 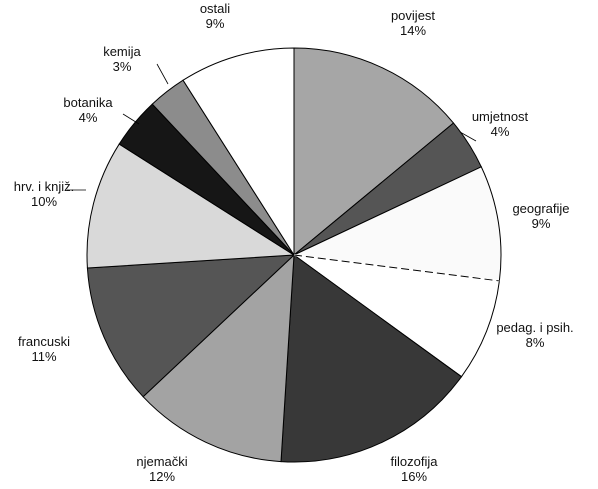 I want to click on pie-slice-hrv-i-knjiz, so click(x=191, y=206).